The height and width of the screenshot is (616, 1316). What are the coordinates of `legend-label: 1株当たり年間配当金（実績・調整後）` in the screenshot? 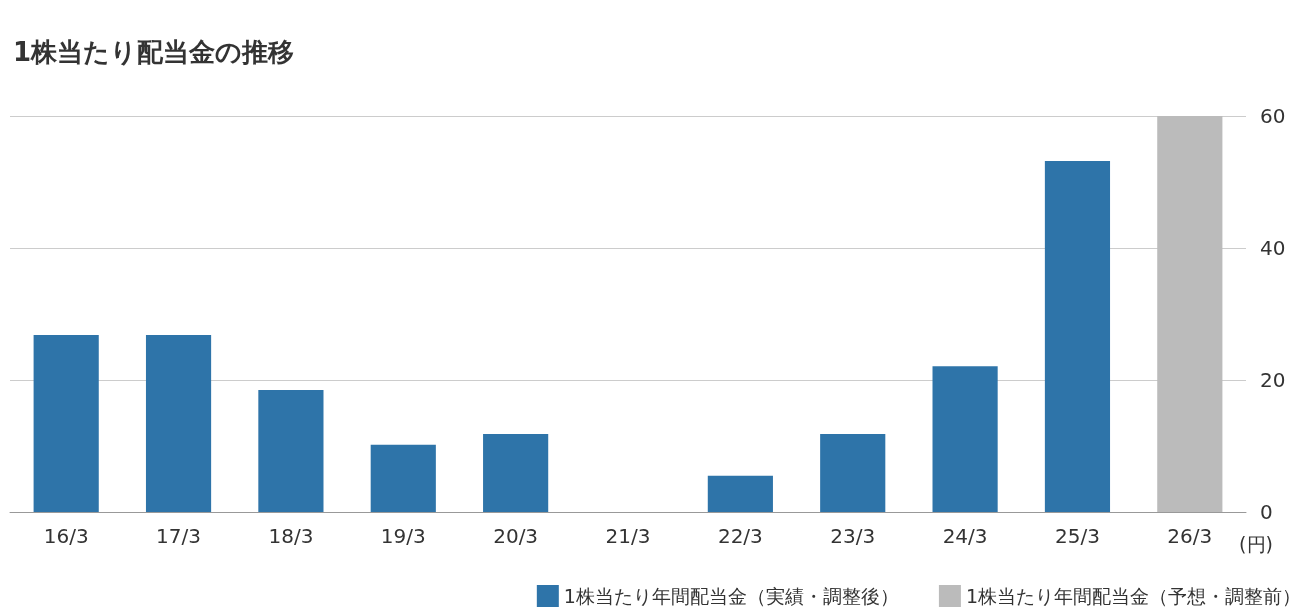 It's located at (731, 596).